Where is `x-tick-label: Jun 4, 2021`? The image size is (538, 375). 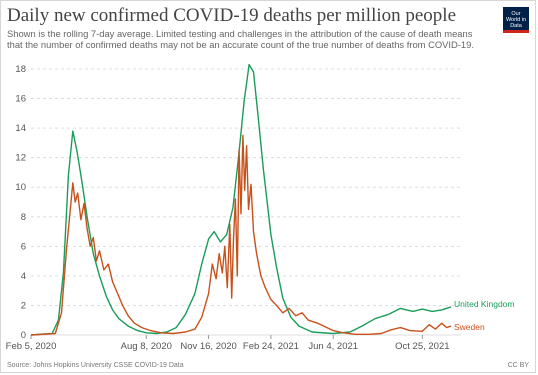
x-tick-label: Jun 4, 2021 is located at coordinates (333, 346).